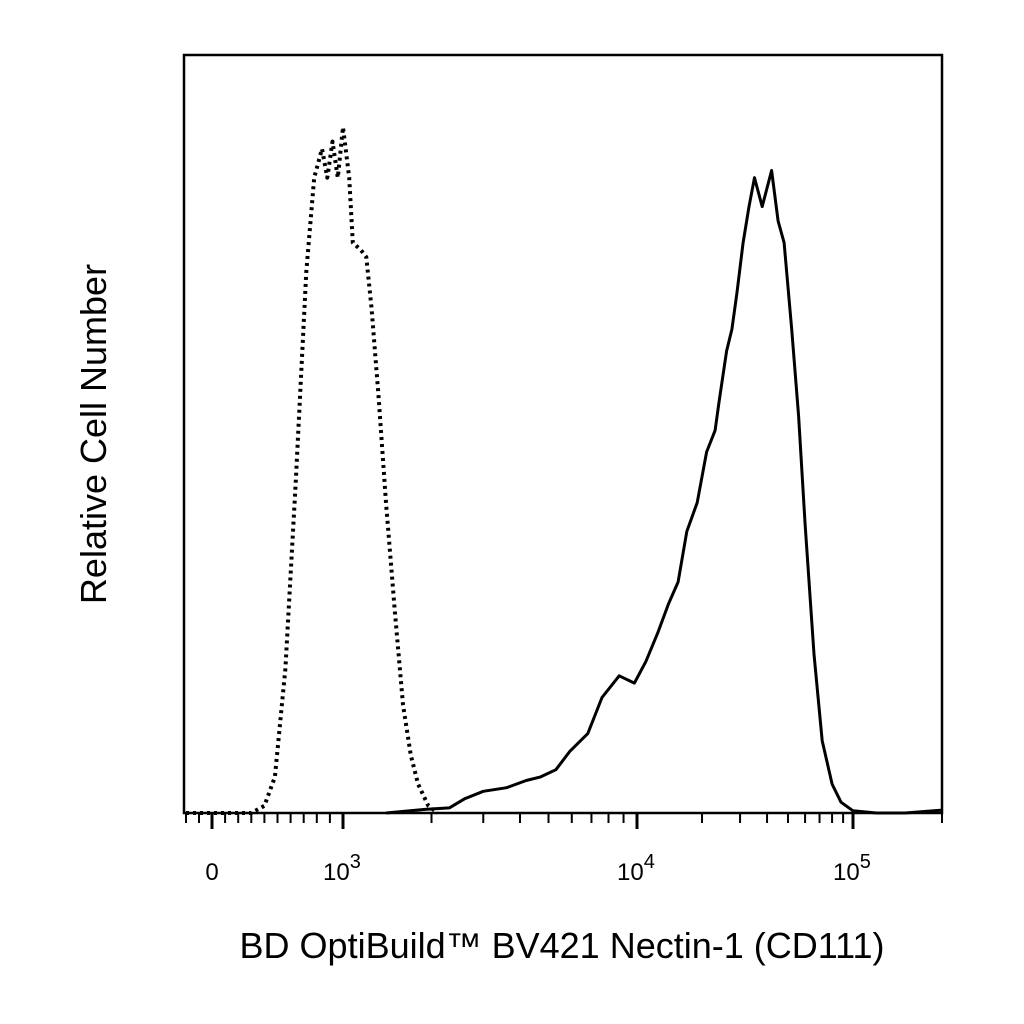 The width and height of the screenshot is (1024, 1024). I want to click on x-axis-label: BD OptiBuild™ BV421 Nectin-1 (CD111), so click(562, 945).